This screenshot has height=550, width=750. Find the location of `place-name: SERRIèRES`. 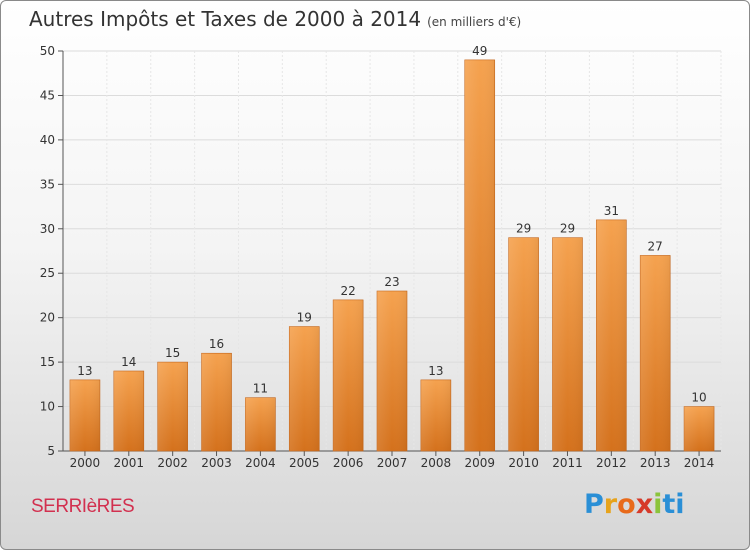

place-name: SERRIèRES is located at coordinates (83, 506).